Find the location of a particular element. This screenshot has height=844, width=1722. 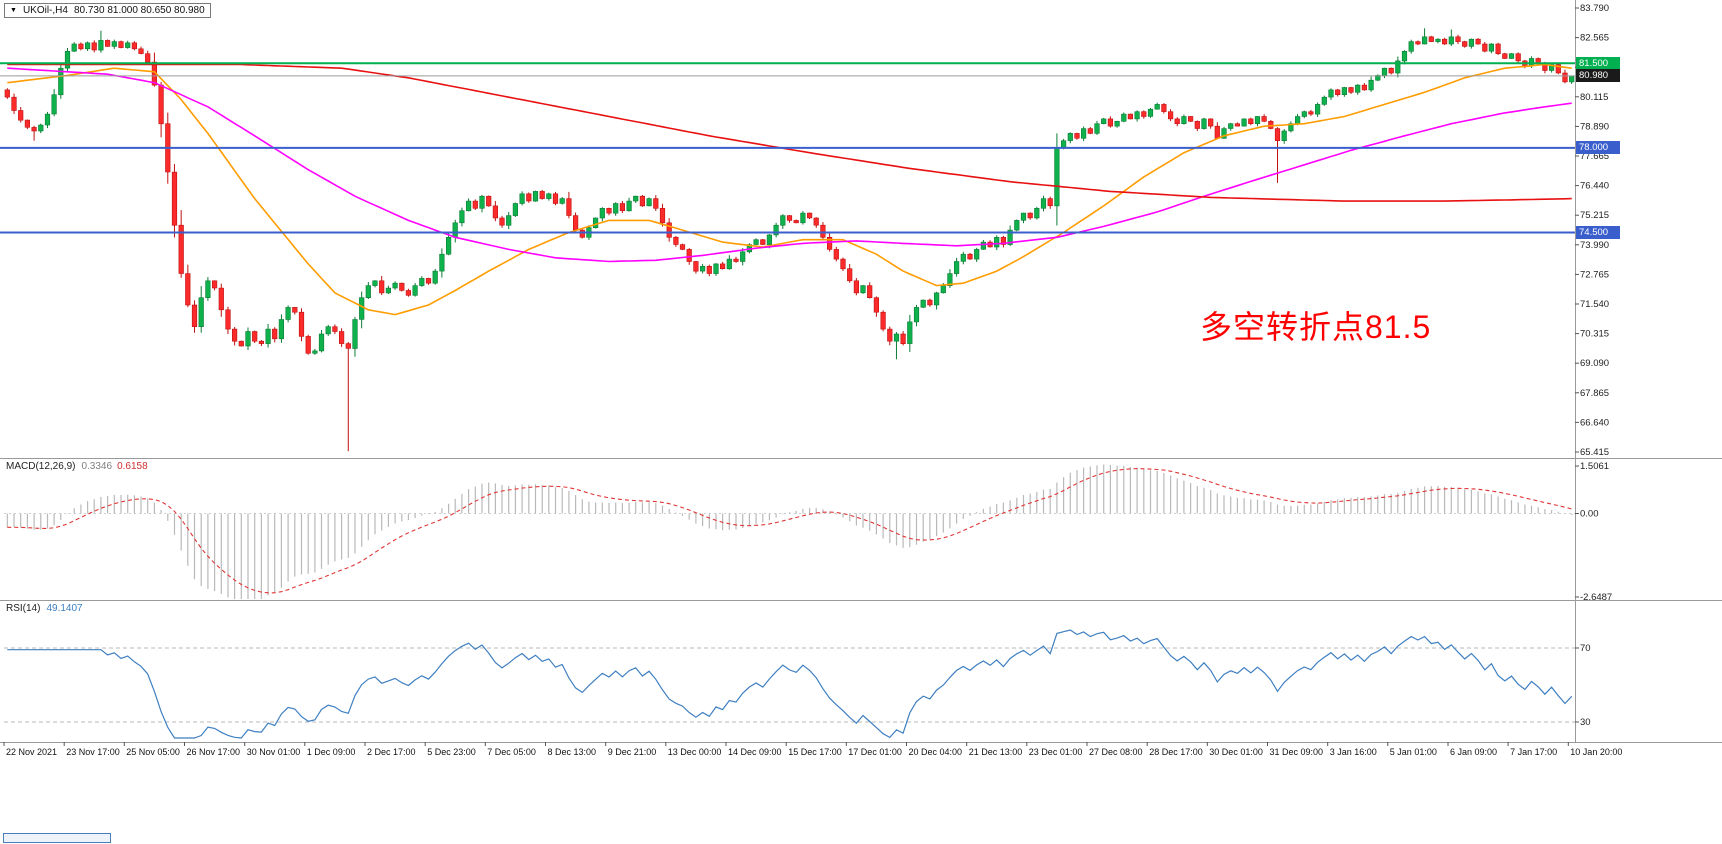

macd-signal-value: 0.6158 is located at coordinates (132, 466).